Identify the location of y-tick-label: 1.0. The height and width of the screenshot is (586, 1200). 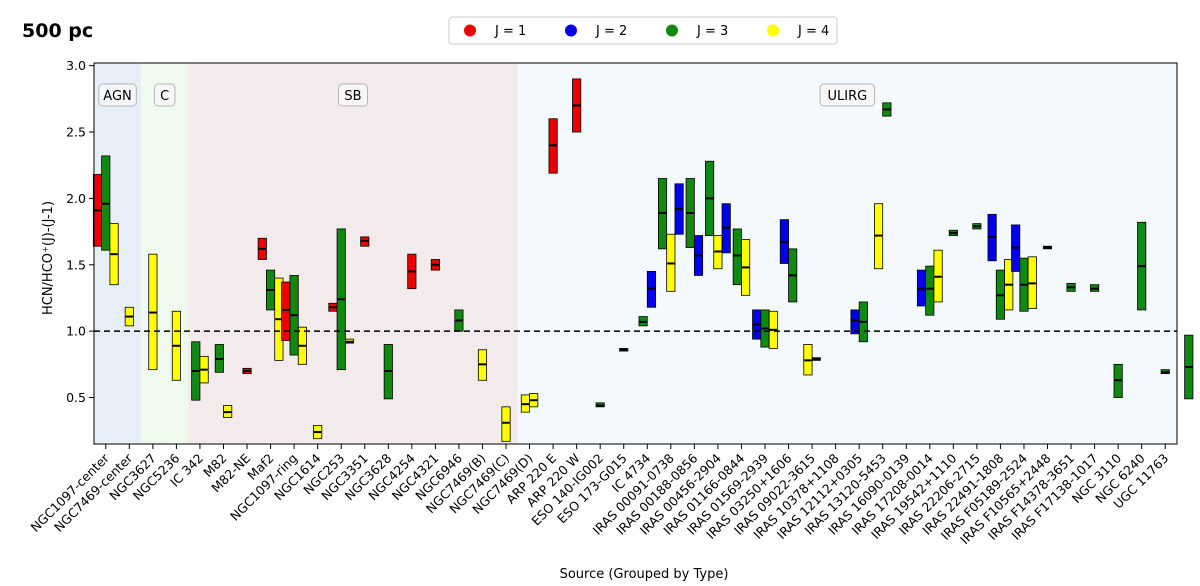
(76, 331).